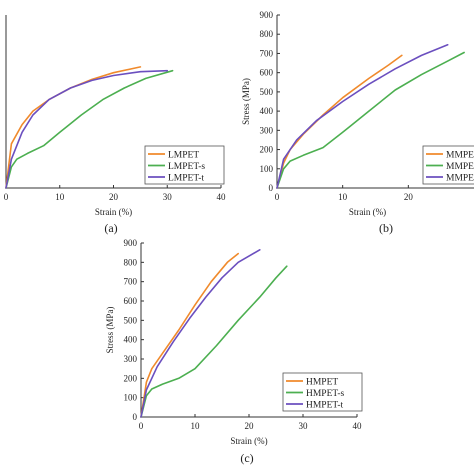 This screenshot has height=474, width=474. I want to click on series-line-HMPET-s, so click(214, 341).